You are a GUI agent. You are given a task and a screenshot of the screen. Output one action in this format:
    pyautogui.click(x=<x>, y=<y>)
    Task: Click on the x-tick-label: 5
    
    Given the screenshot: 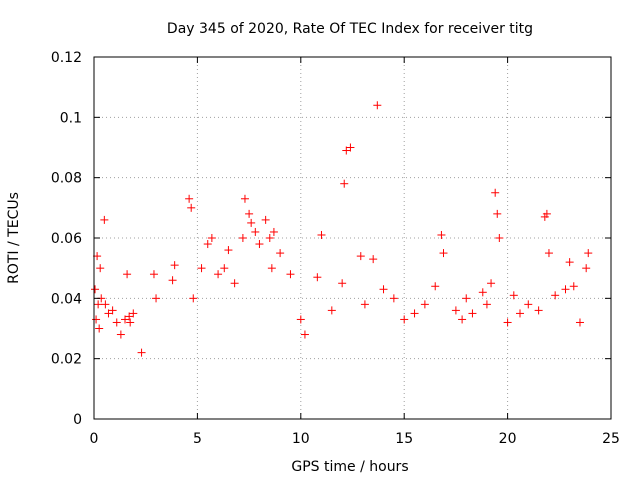 What is the action you would take?
    pyautogui.click(x=197, y=439)
    